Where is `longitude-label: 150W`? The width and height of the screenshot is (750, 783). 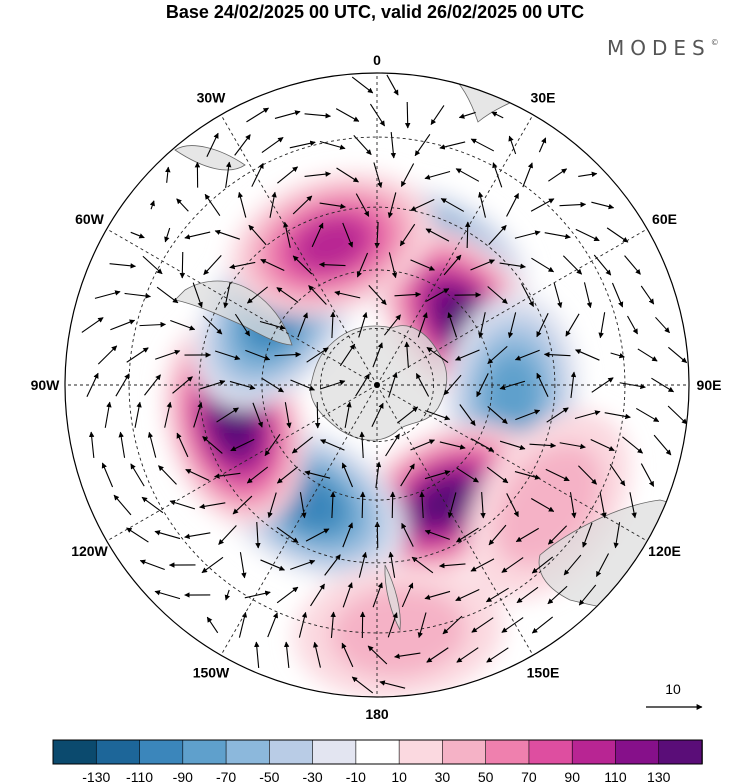
longitude-label: 150W is located at coordinates (211, 673).